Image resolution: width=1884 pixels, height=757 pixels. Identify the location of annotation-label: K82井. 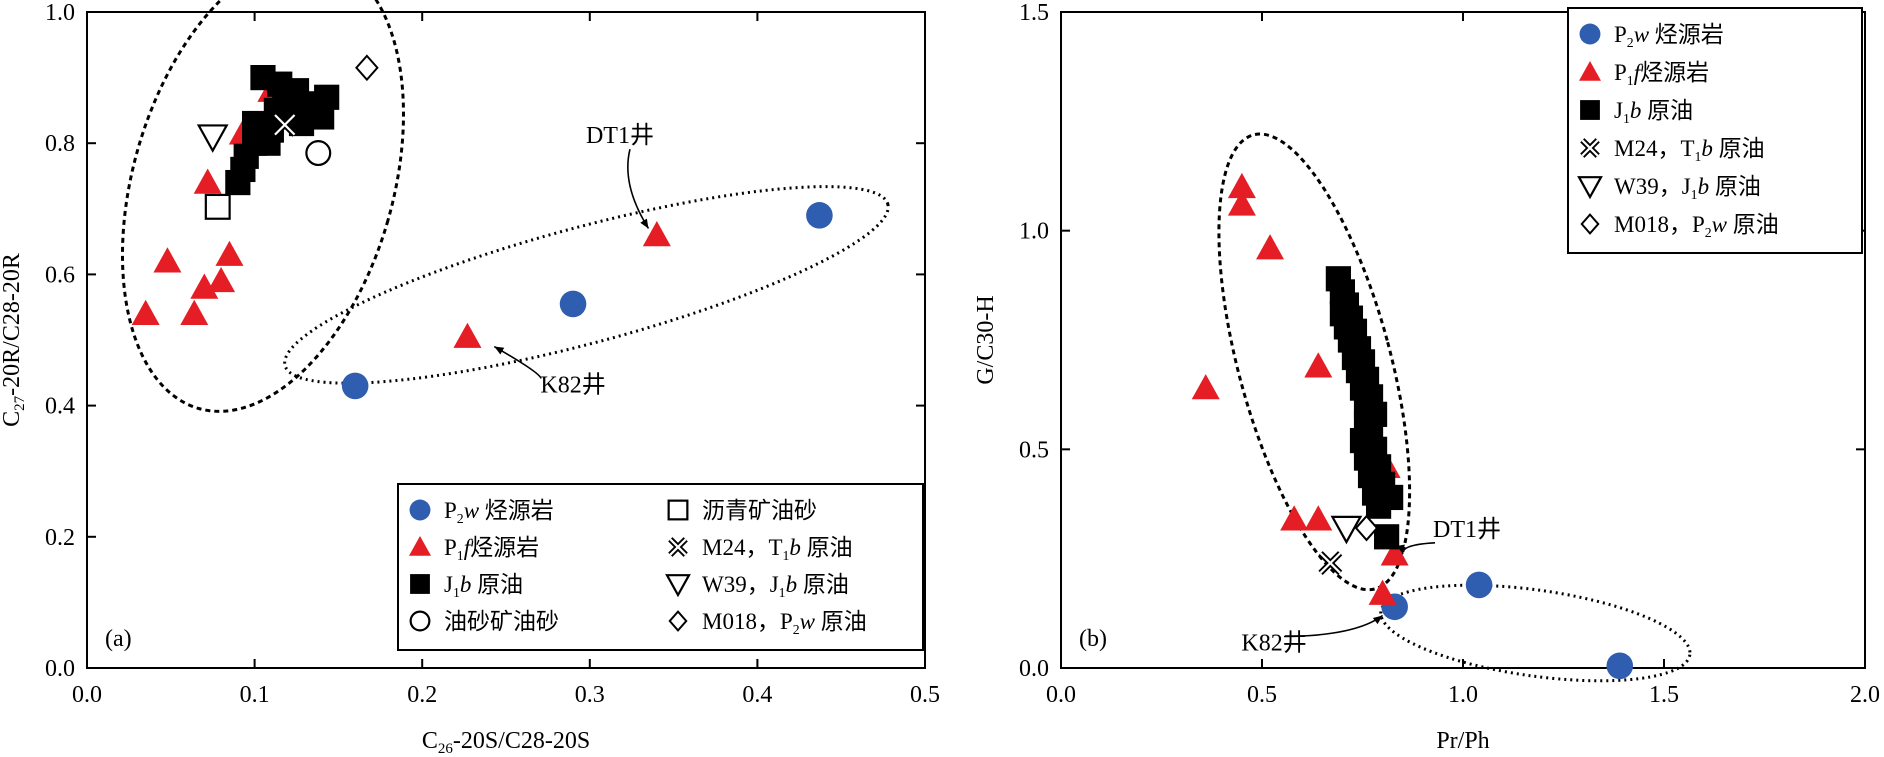
(572, 384).